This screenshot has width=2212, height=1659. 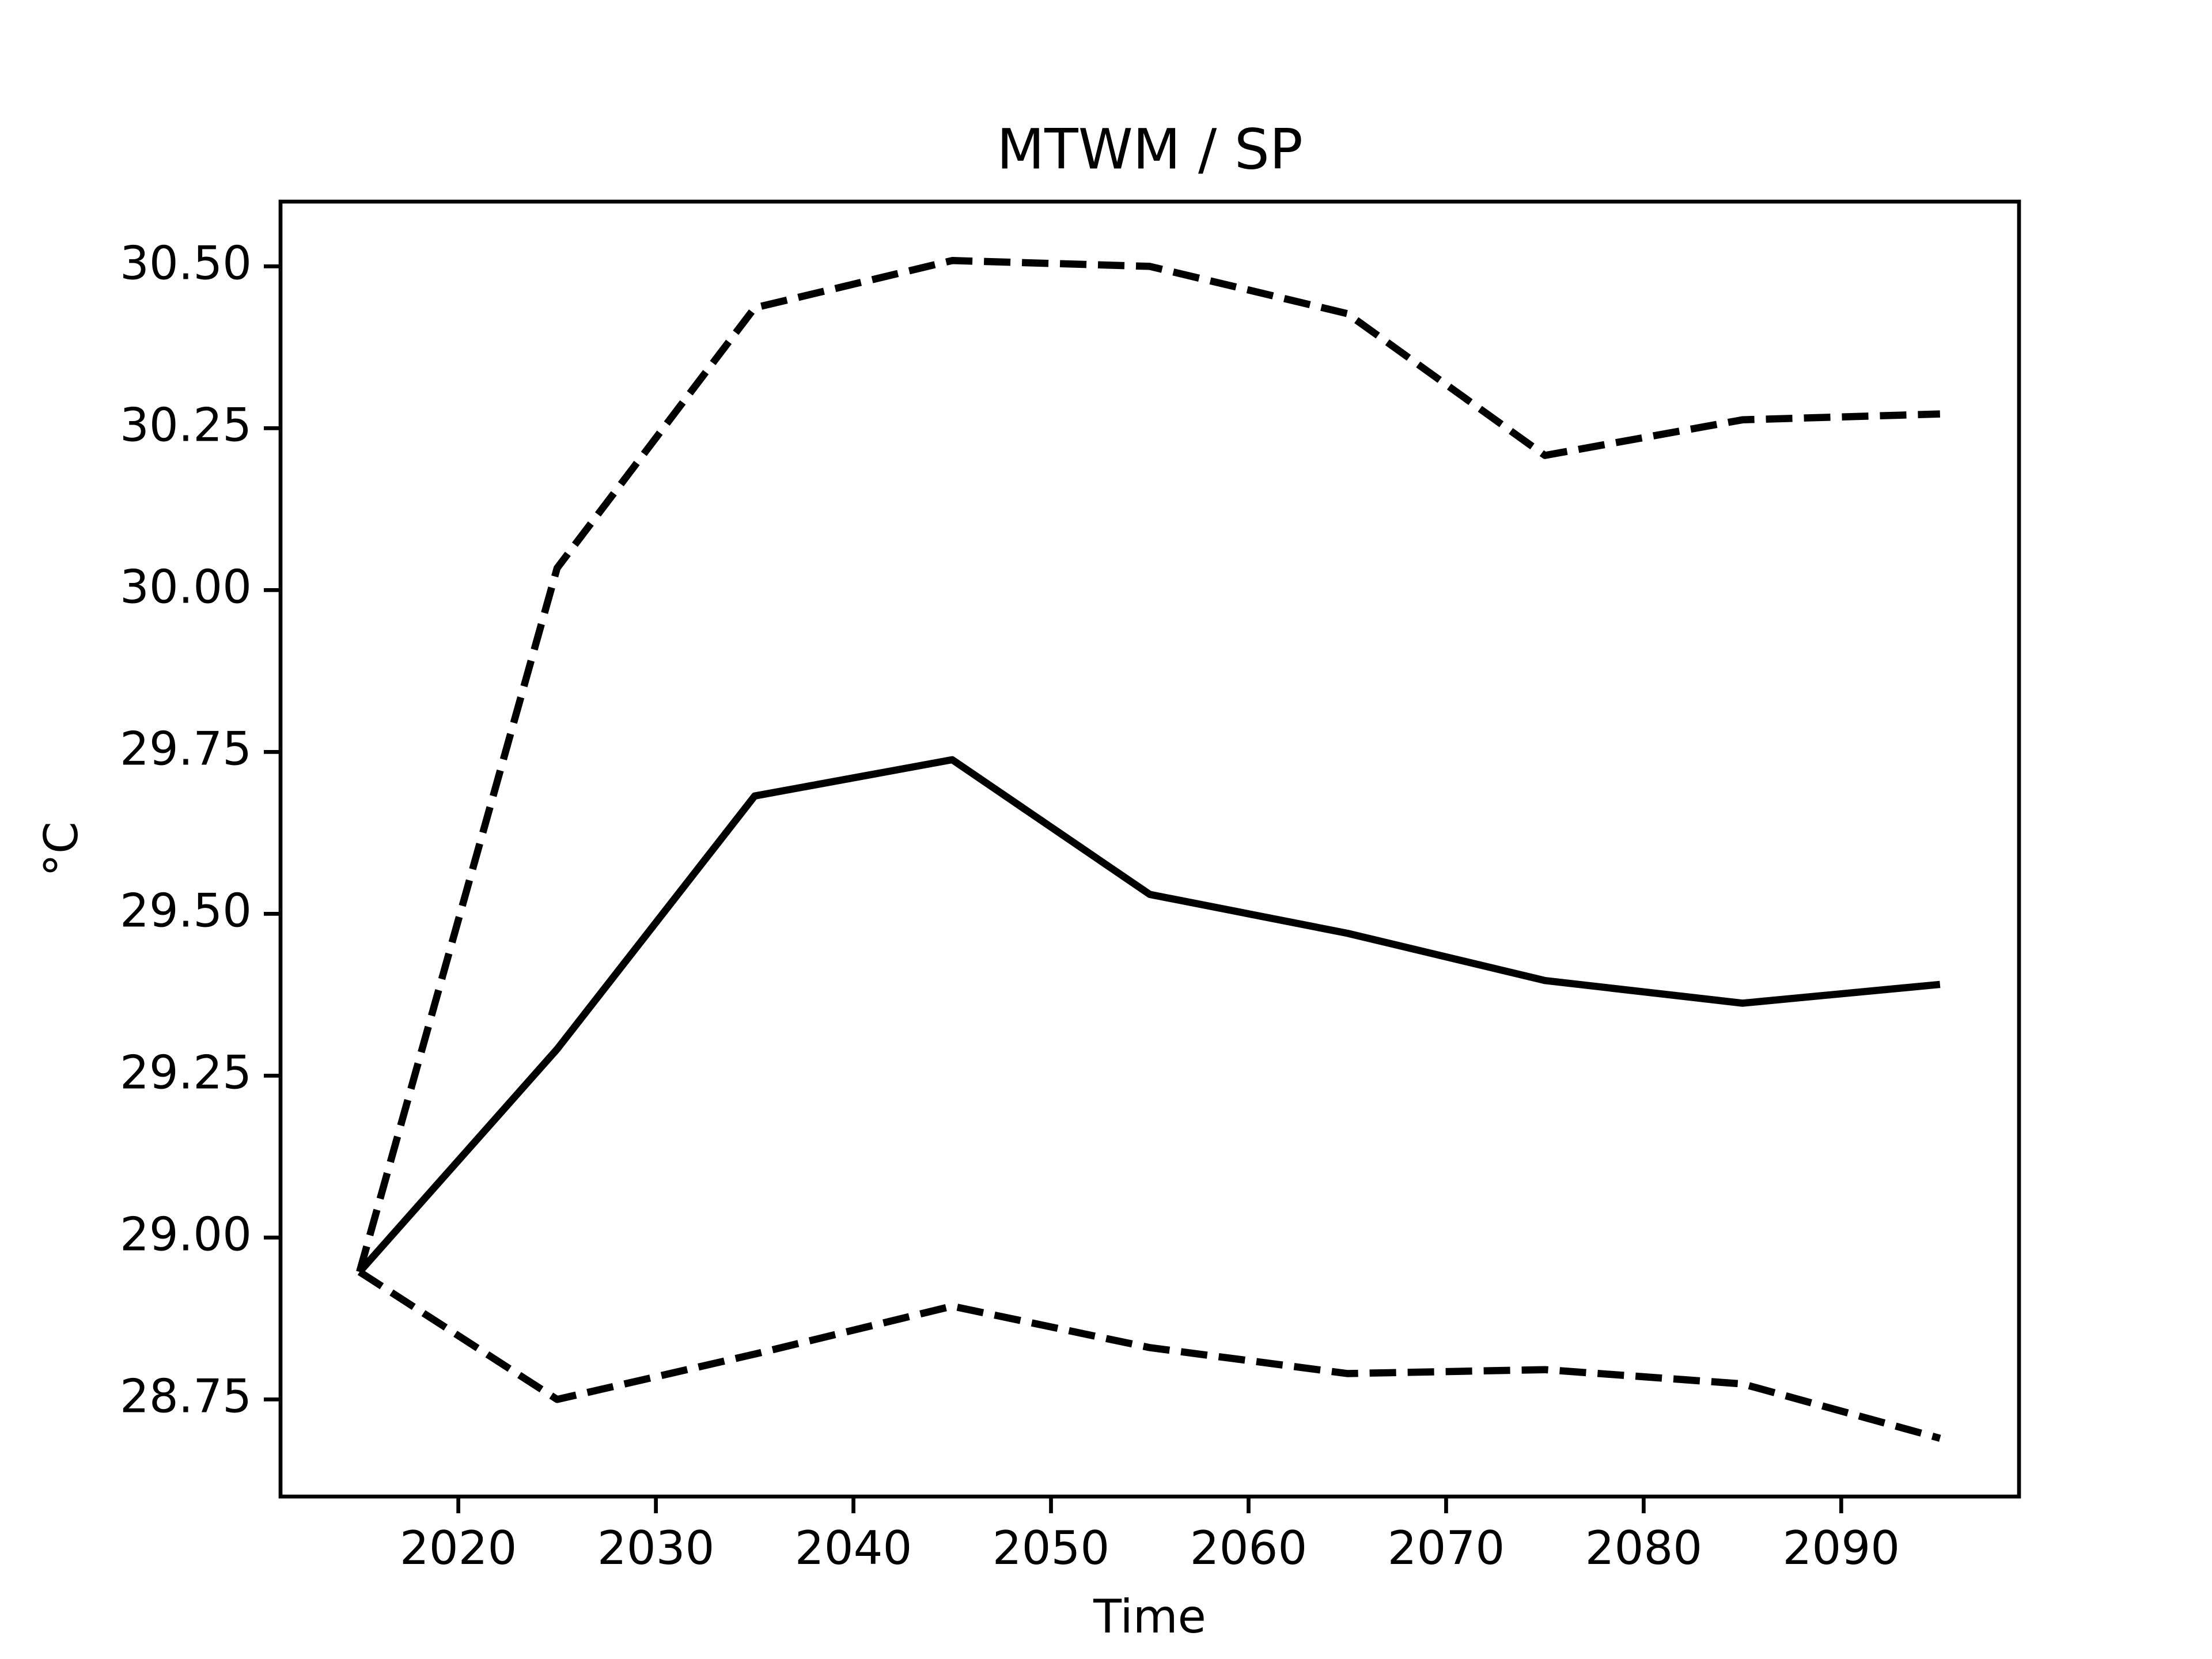 I want to click on y-tick-label: 29.25, so click(x=186, y=1072).